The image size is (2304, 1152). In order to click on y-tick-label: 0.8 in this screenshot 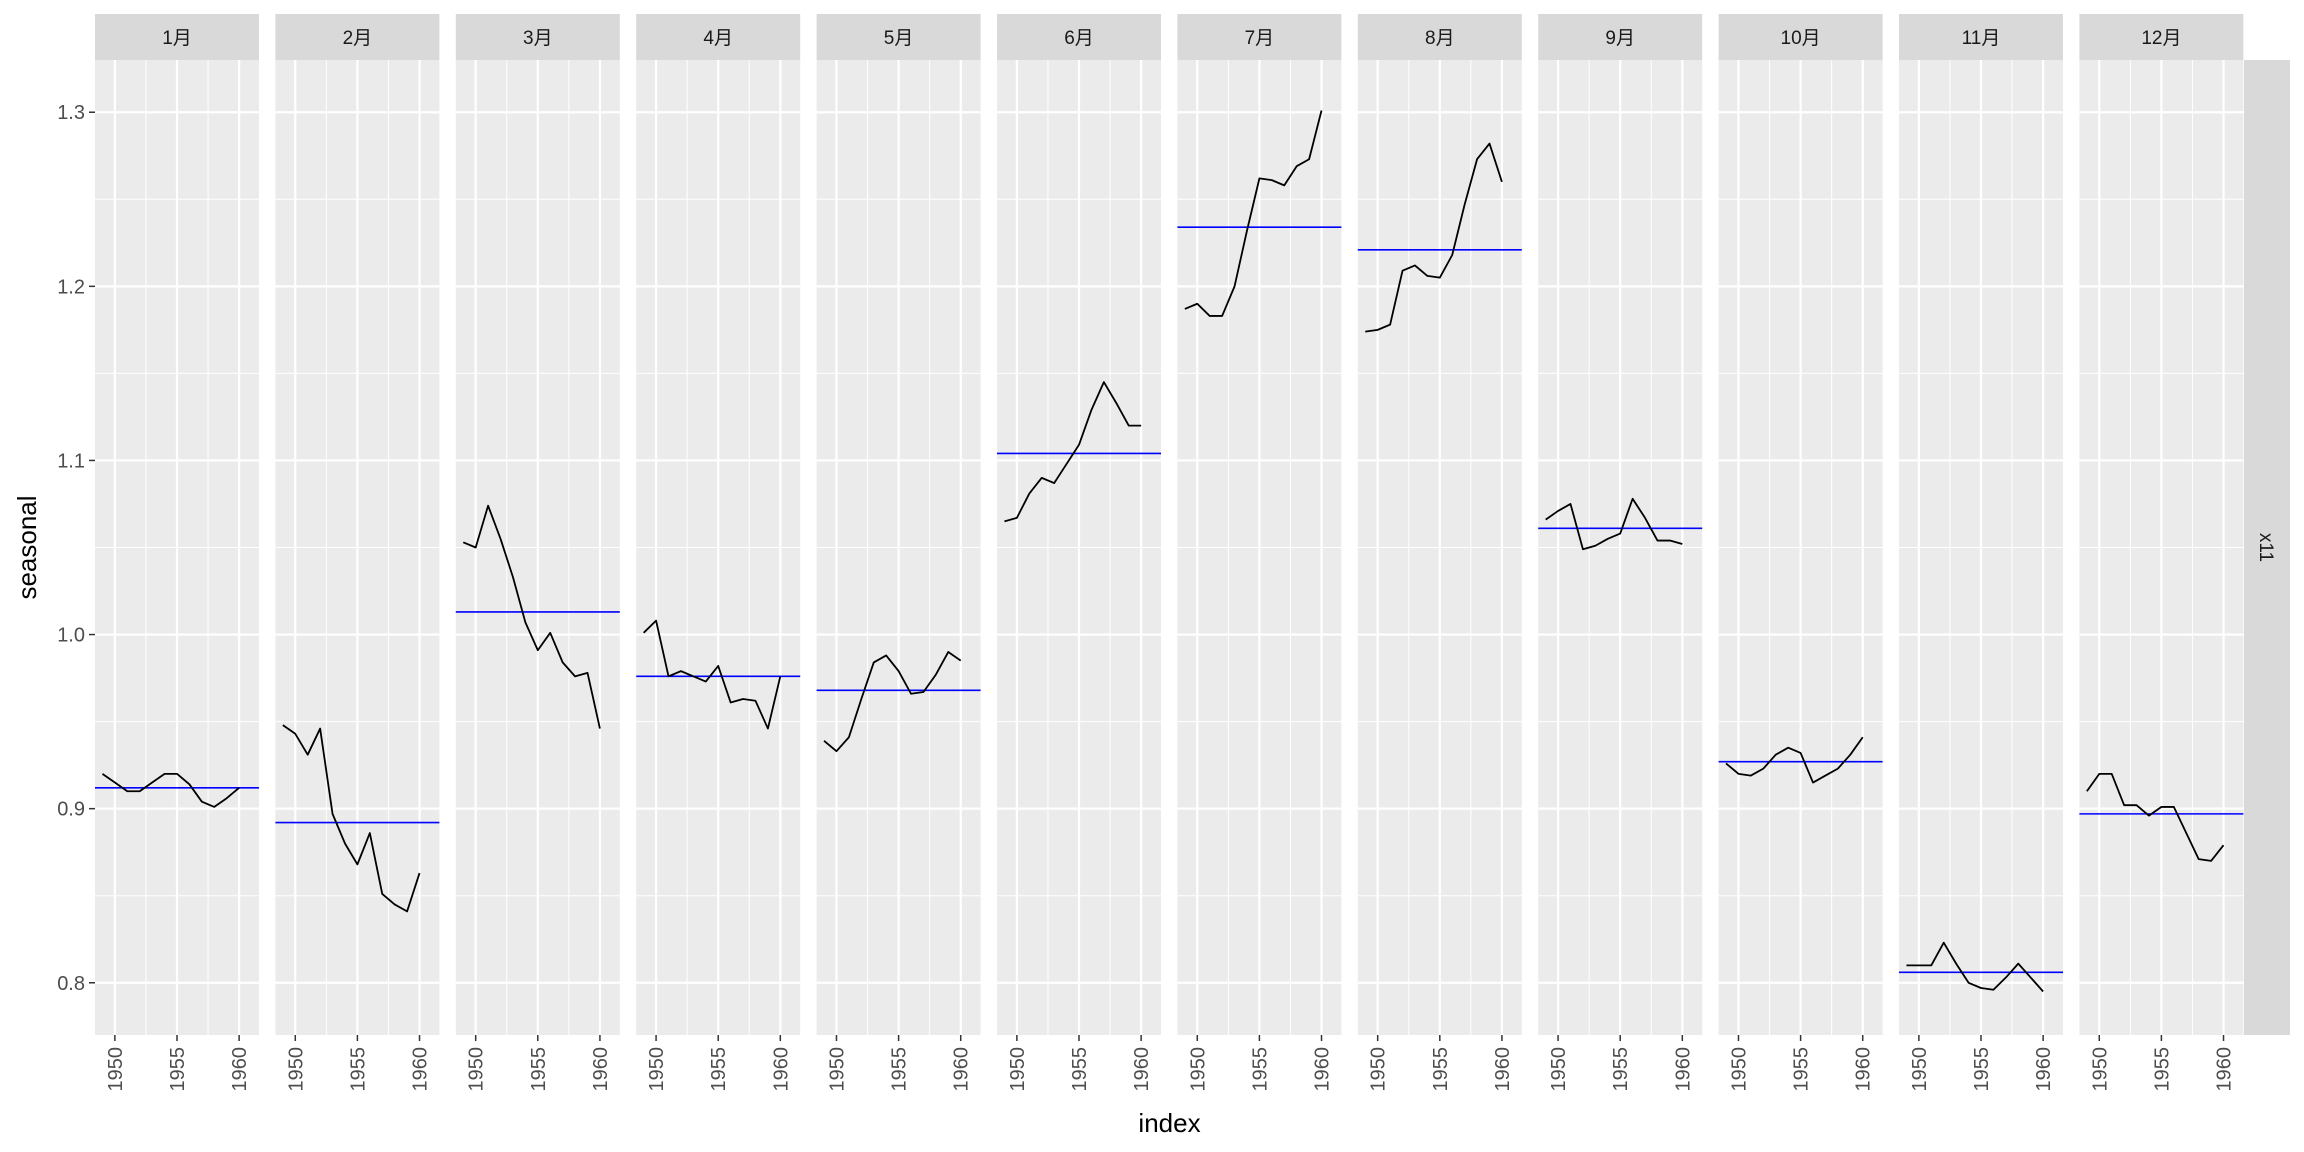, I will do `click(71, 984)`.